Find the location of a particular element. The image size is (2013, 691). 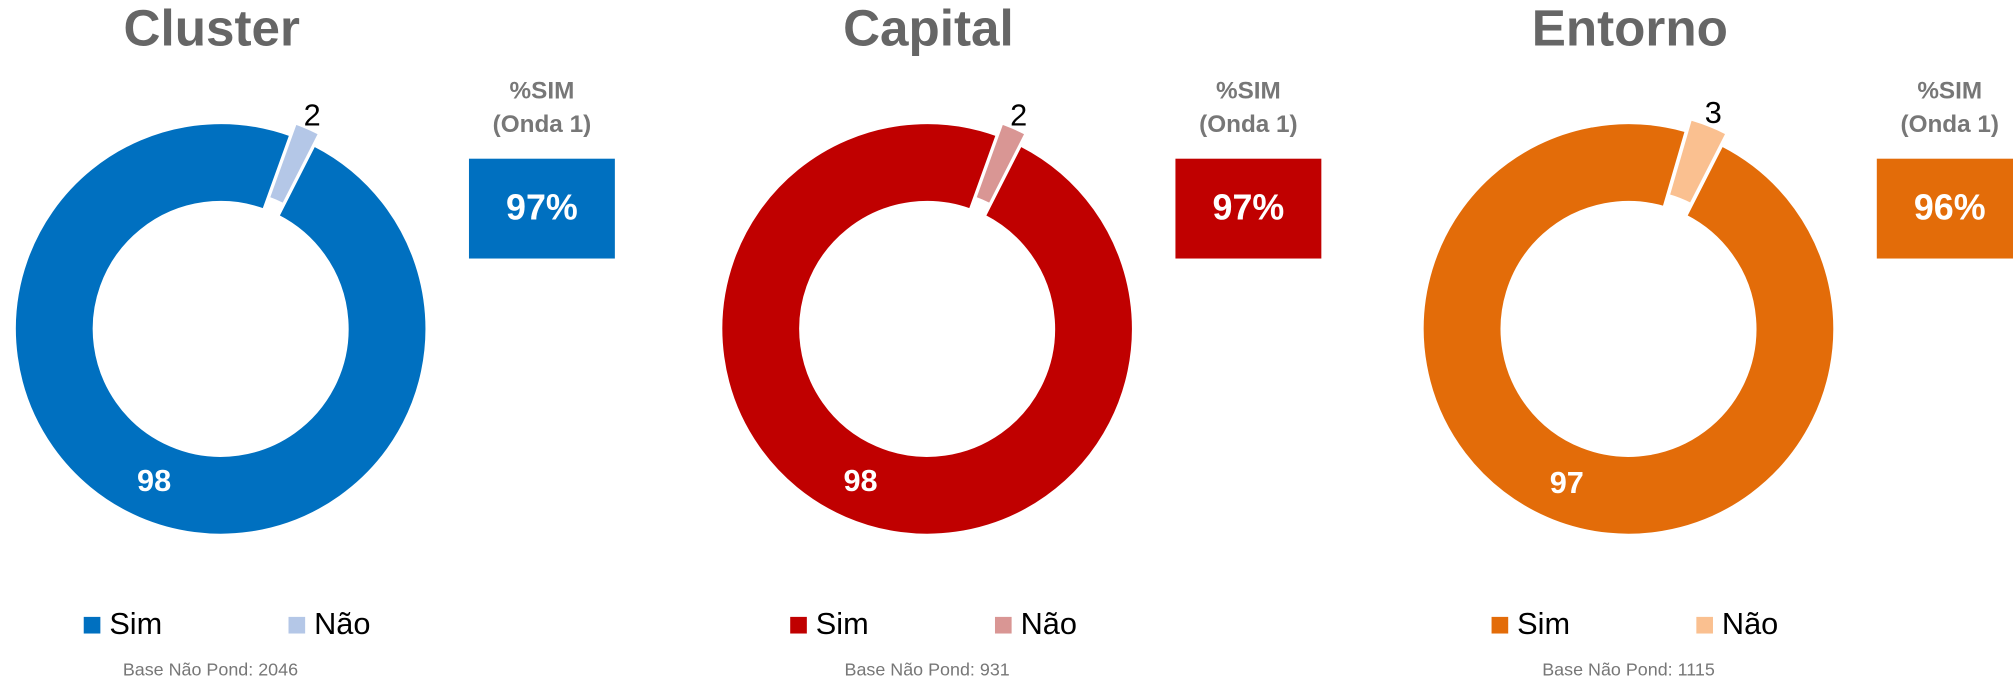

data-label: 3 is located at coordinates (1713, 112).